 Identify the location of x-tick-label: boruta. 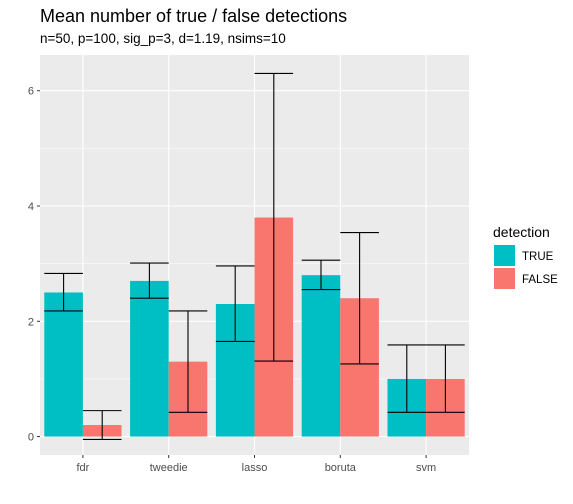
(341, 468).